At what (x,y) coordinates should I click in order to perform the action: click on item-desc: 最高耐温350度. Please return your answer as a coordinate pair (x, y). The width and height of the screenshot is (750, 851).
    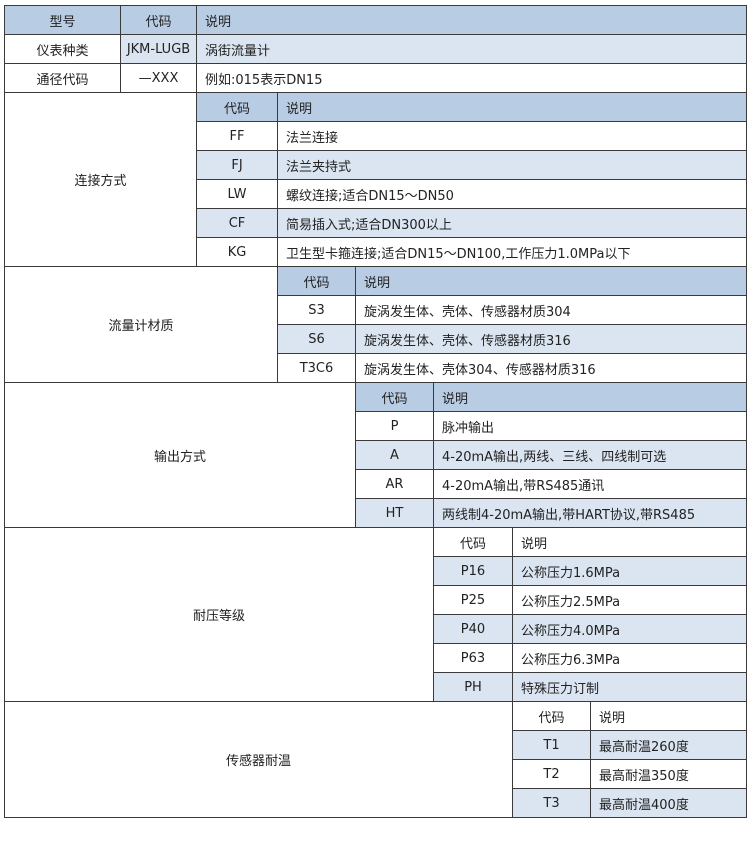
    Looking at the image, I should click on (668, 774).